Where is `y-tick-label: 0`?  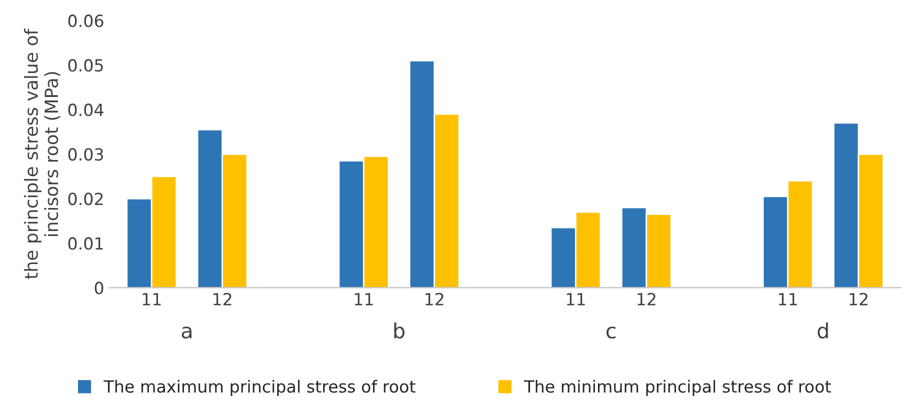
y-tick-label: 0 is located at coordinates (99, 288).